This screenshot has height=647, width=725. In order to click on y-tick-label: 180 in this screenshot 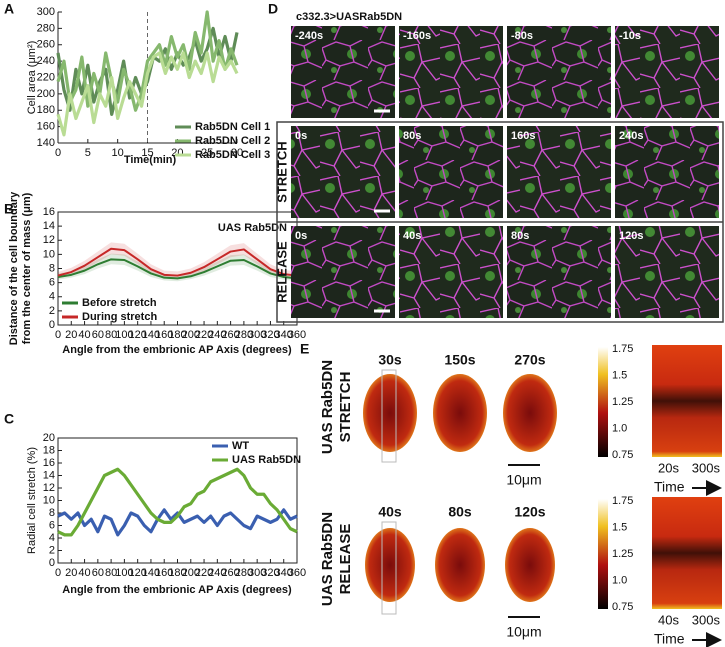, I will do `click(46, 110)`.